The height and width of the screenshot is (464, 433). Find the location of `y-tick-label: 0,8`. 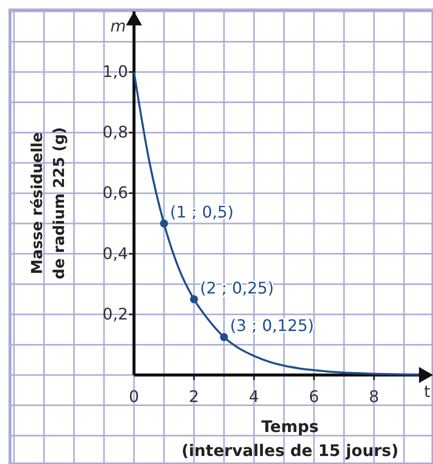

y-tick-label: 0,8 is located at coordinates (115, 132).